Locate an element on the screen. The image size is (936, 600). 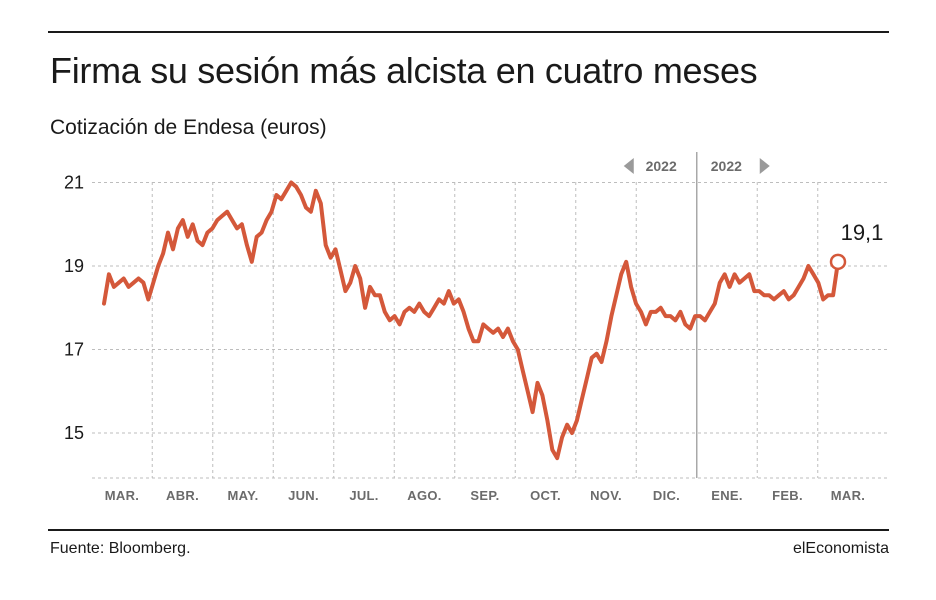
last-point-marker is located at coordinates (838, 262).